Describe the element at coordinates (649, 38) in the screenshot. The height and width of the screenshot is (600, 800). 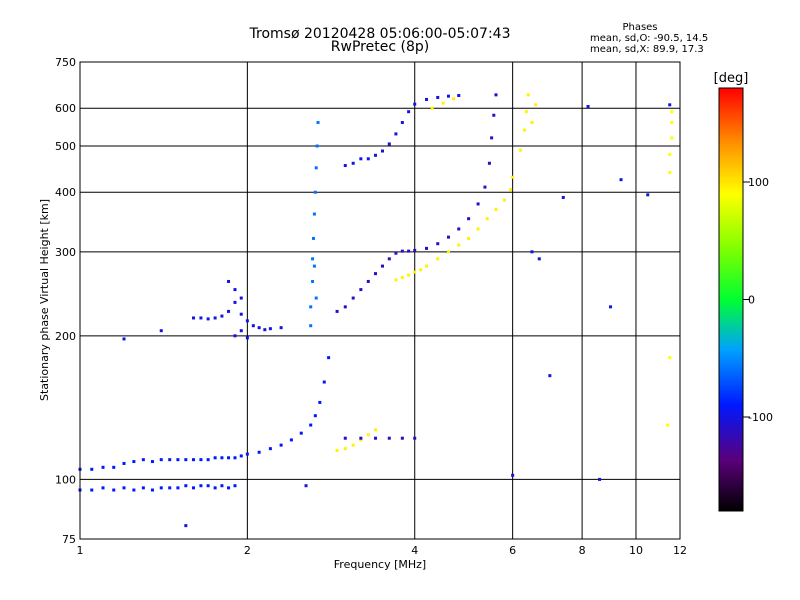
I see `phases-ordinary-stats: mean, sd,O: -90.5, 14.5` at that location.